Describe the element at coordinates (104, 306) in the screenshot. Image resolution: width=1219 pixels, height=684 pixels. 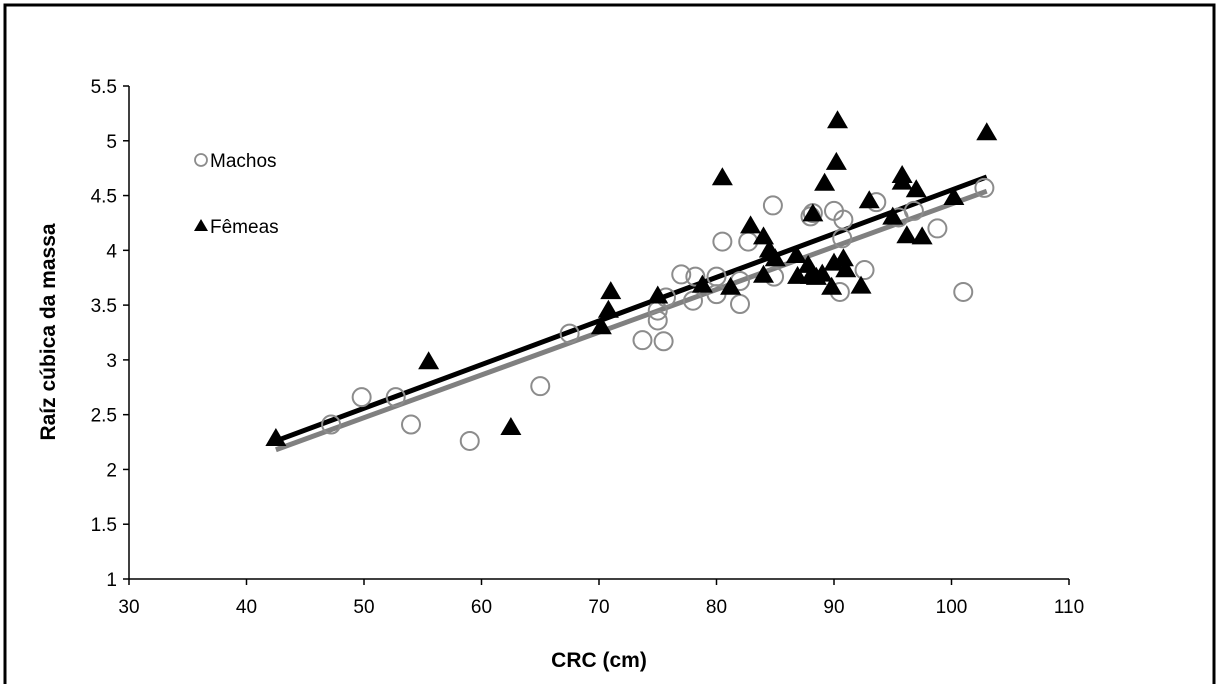
I see `y-tick-label: 3.5` at that location.